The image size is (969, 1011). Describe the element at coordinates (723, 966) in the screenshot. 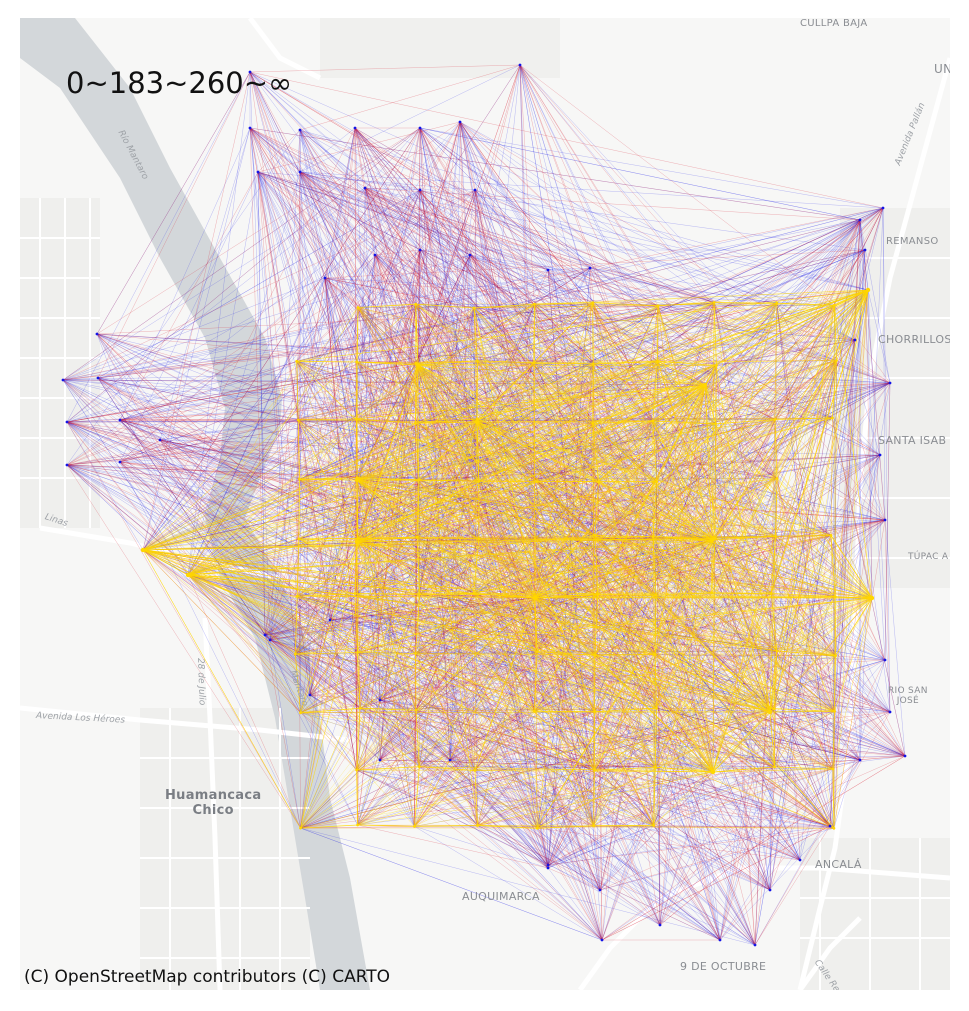

I see `place-label-nueve-octubre: 9 DE OCTUBRE` at that location.